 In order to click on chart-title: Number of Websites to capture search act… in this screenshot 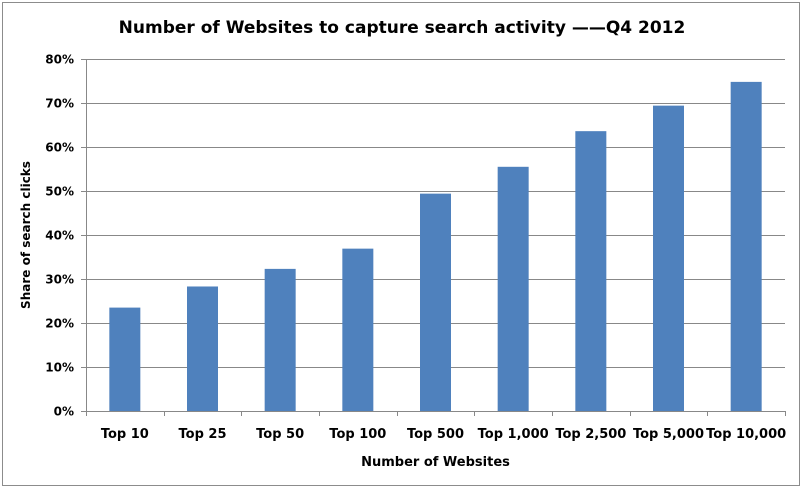, I will do `click(402, 28)`.